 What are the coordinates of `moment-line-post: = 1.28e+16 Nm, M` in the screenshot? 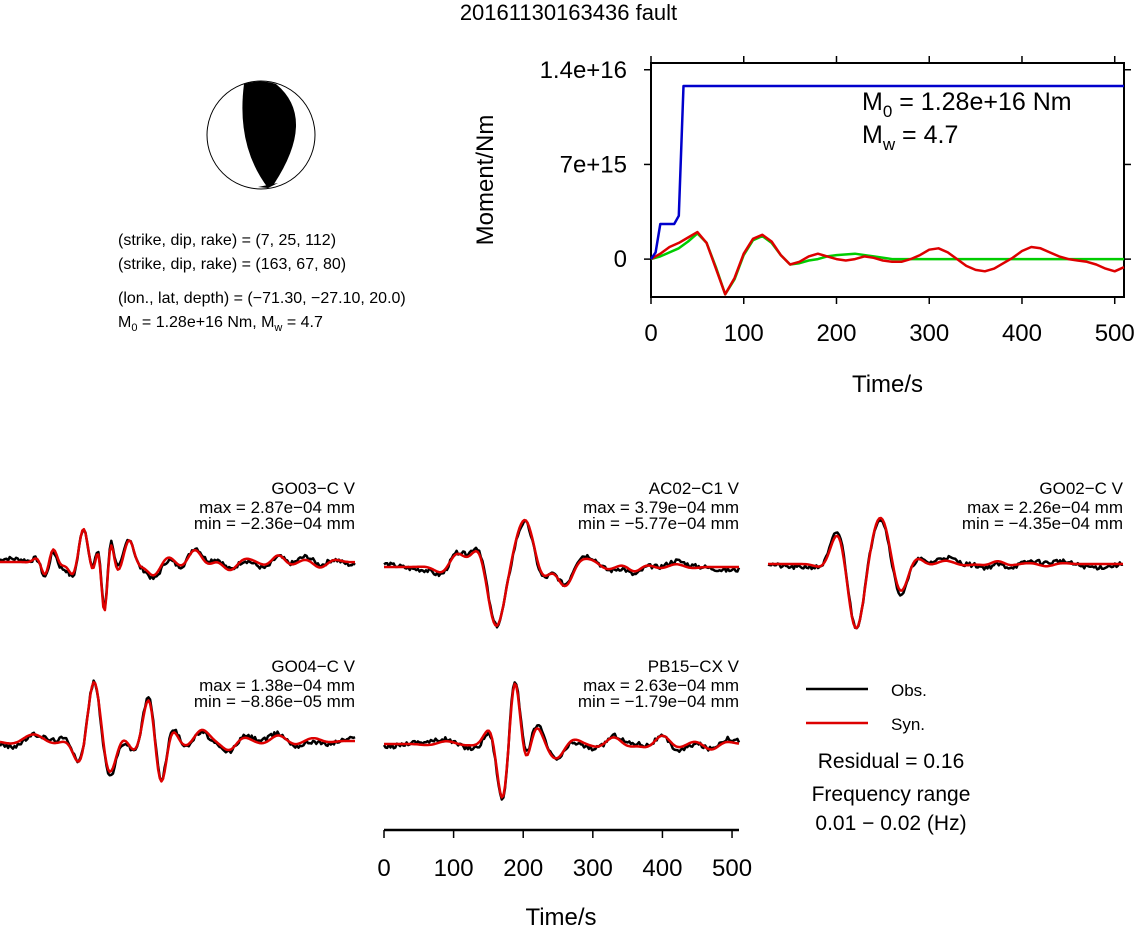 It's located at (206, 322).